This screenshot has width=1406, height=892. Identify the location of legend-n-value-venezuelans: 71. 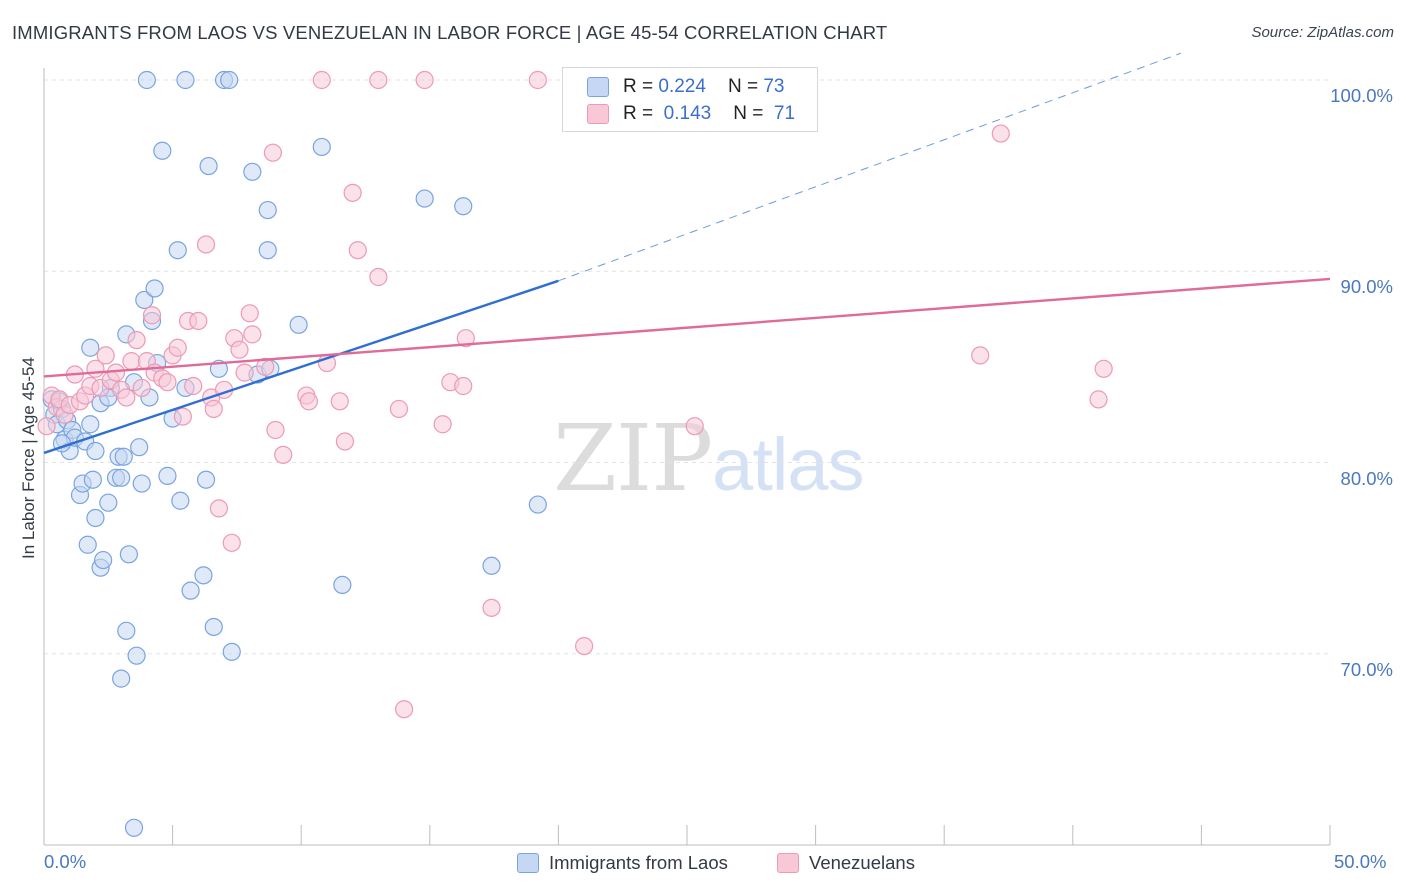
(784, 113).